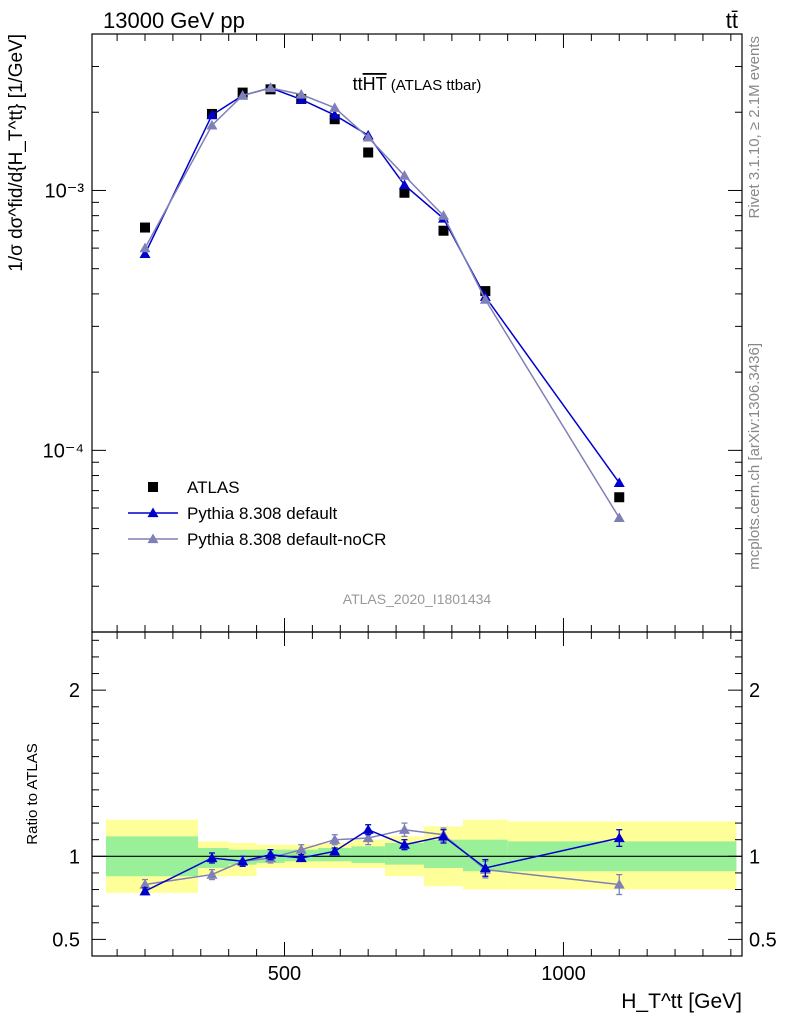  I want to click on title-part: (ATLAS ttbar), so click(434, 85).